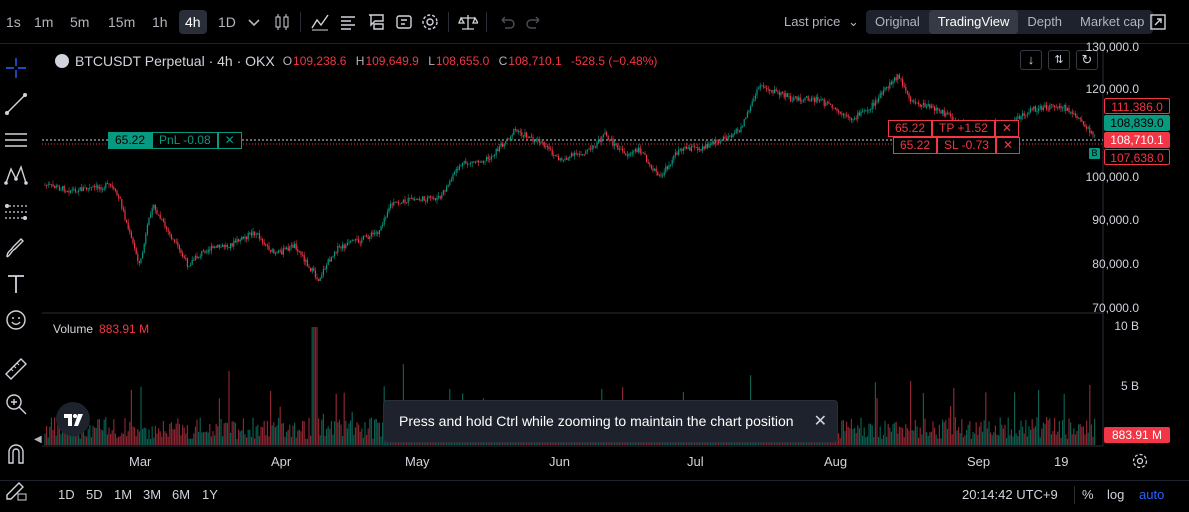  I want to click on tab-market-cap: Market cap, so click(1112, 21).